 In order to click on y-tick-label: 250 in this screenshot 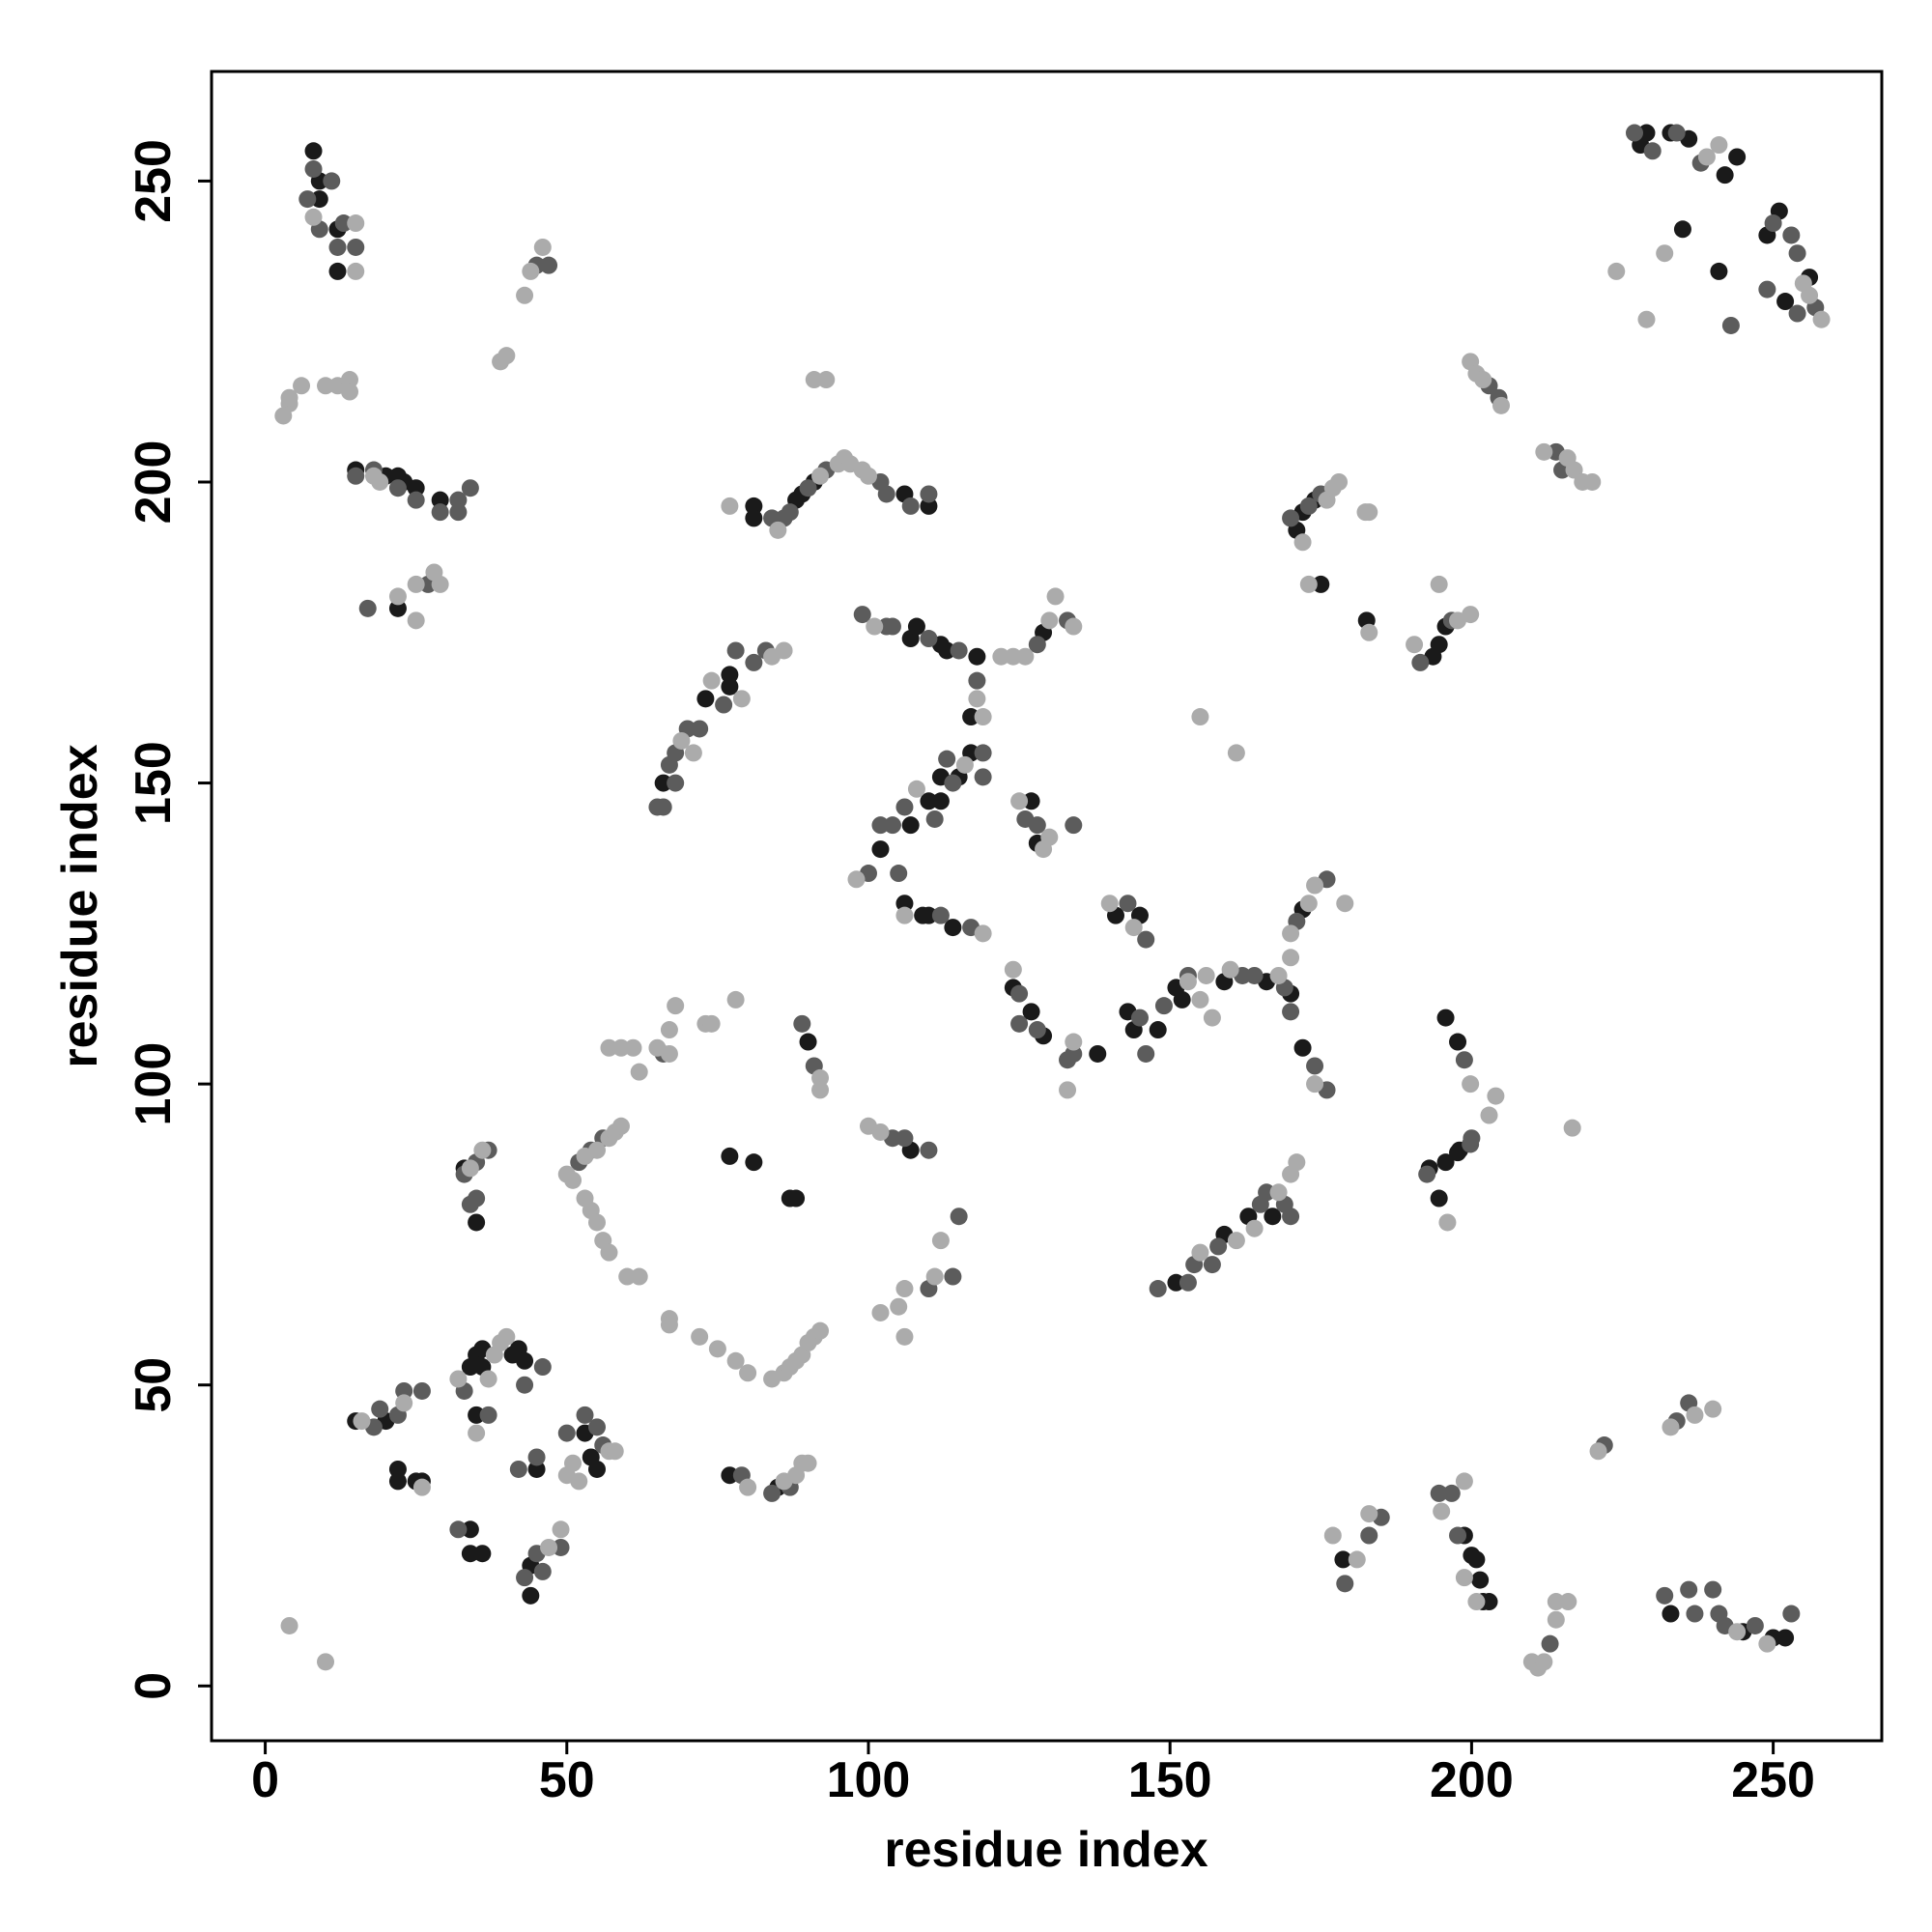, I will do `click(154, 181)`.